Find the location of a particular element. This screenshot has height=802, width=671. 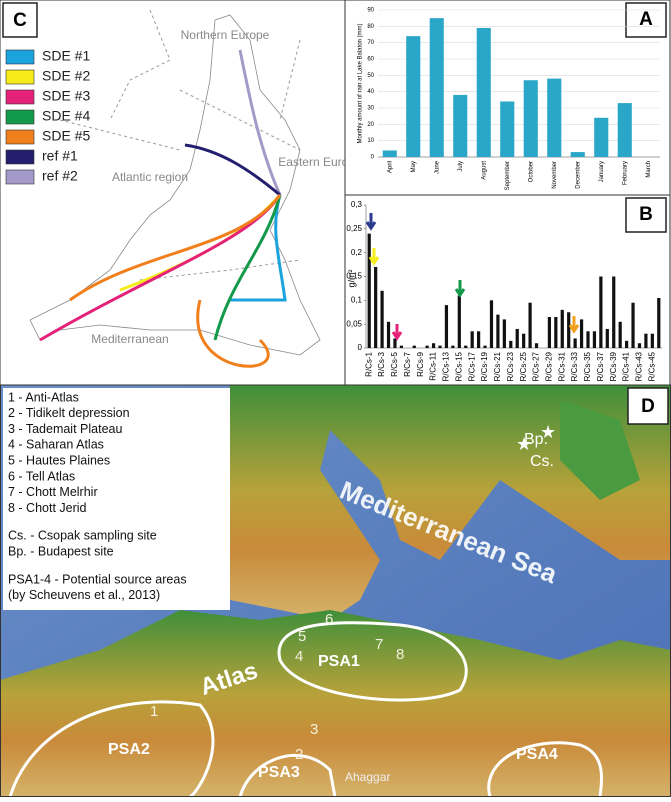

x-tick-label: R/Cs-11 is located at coordinates (433, 365).